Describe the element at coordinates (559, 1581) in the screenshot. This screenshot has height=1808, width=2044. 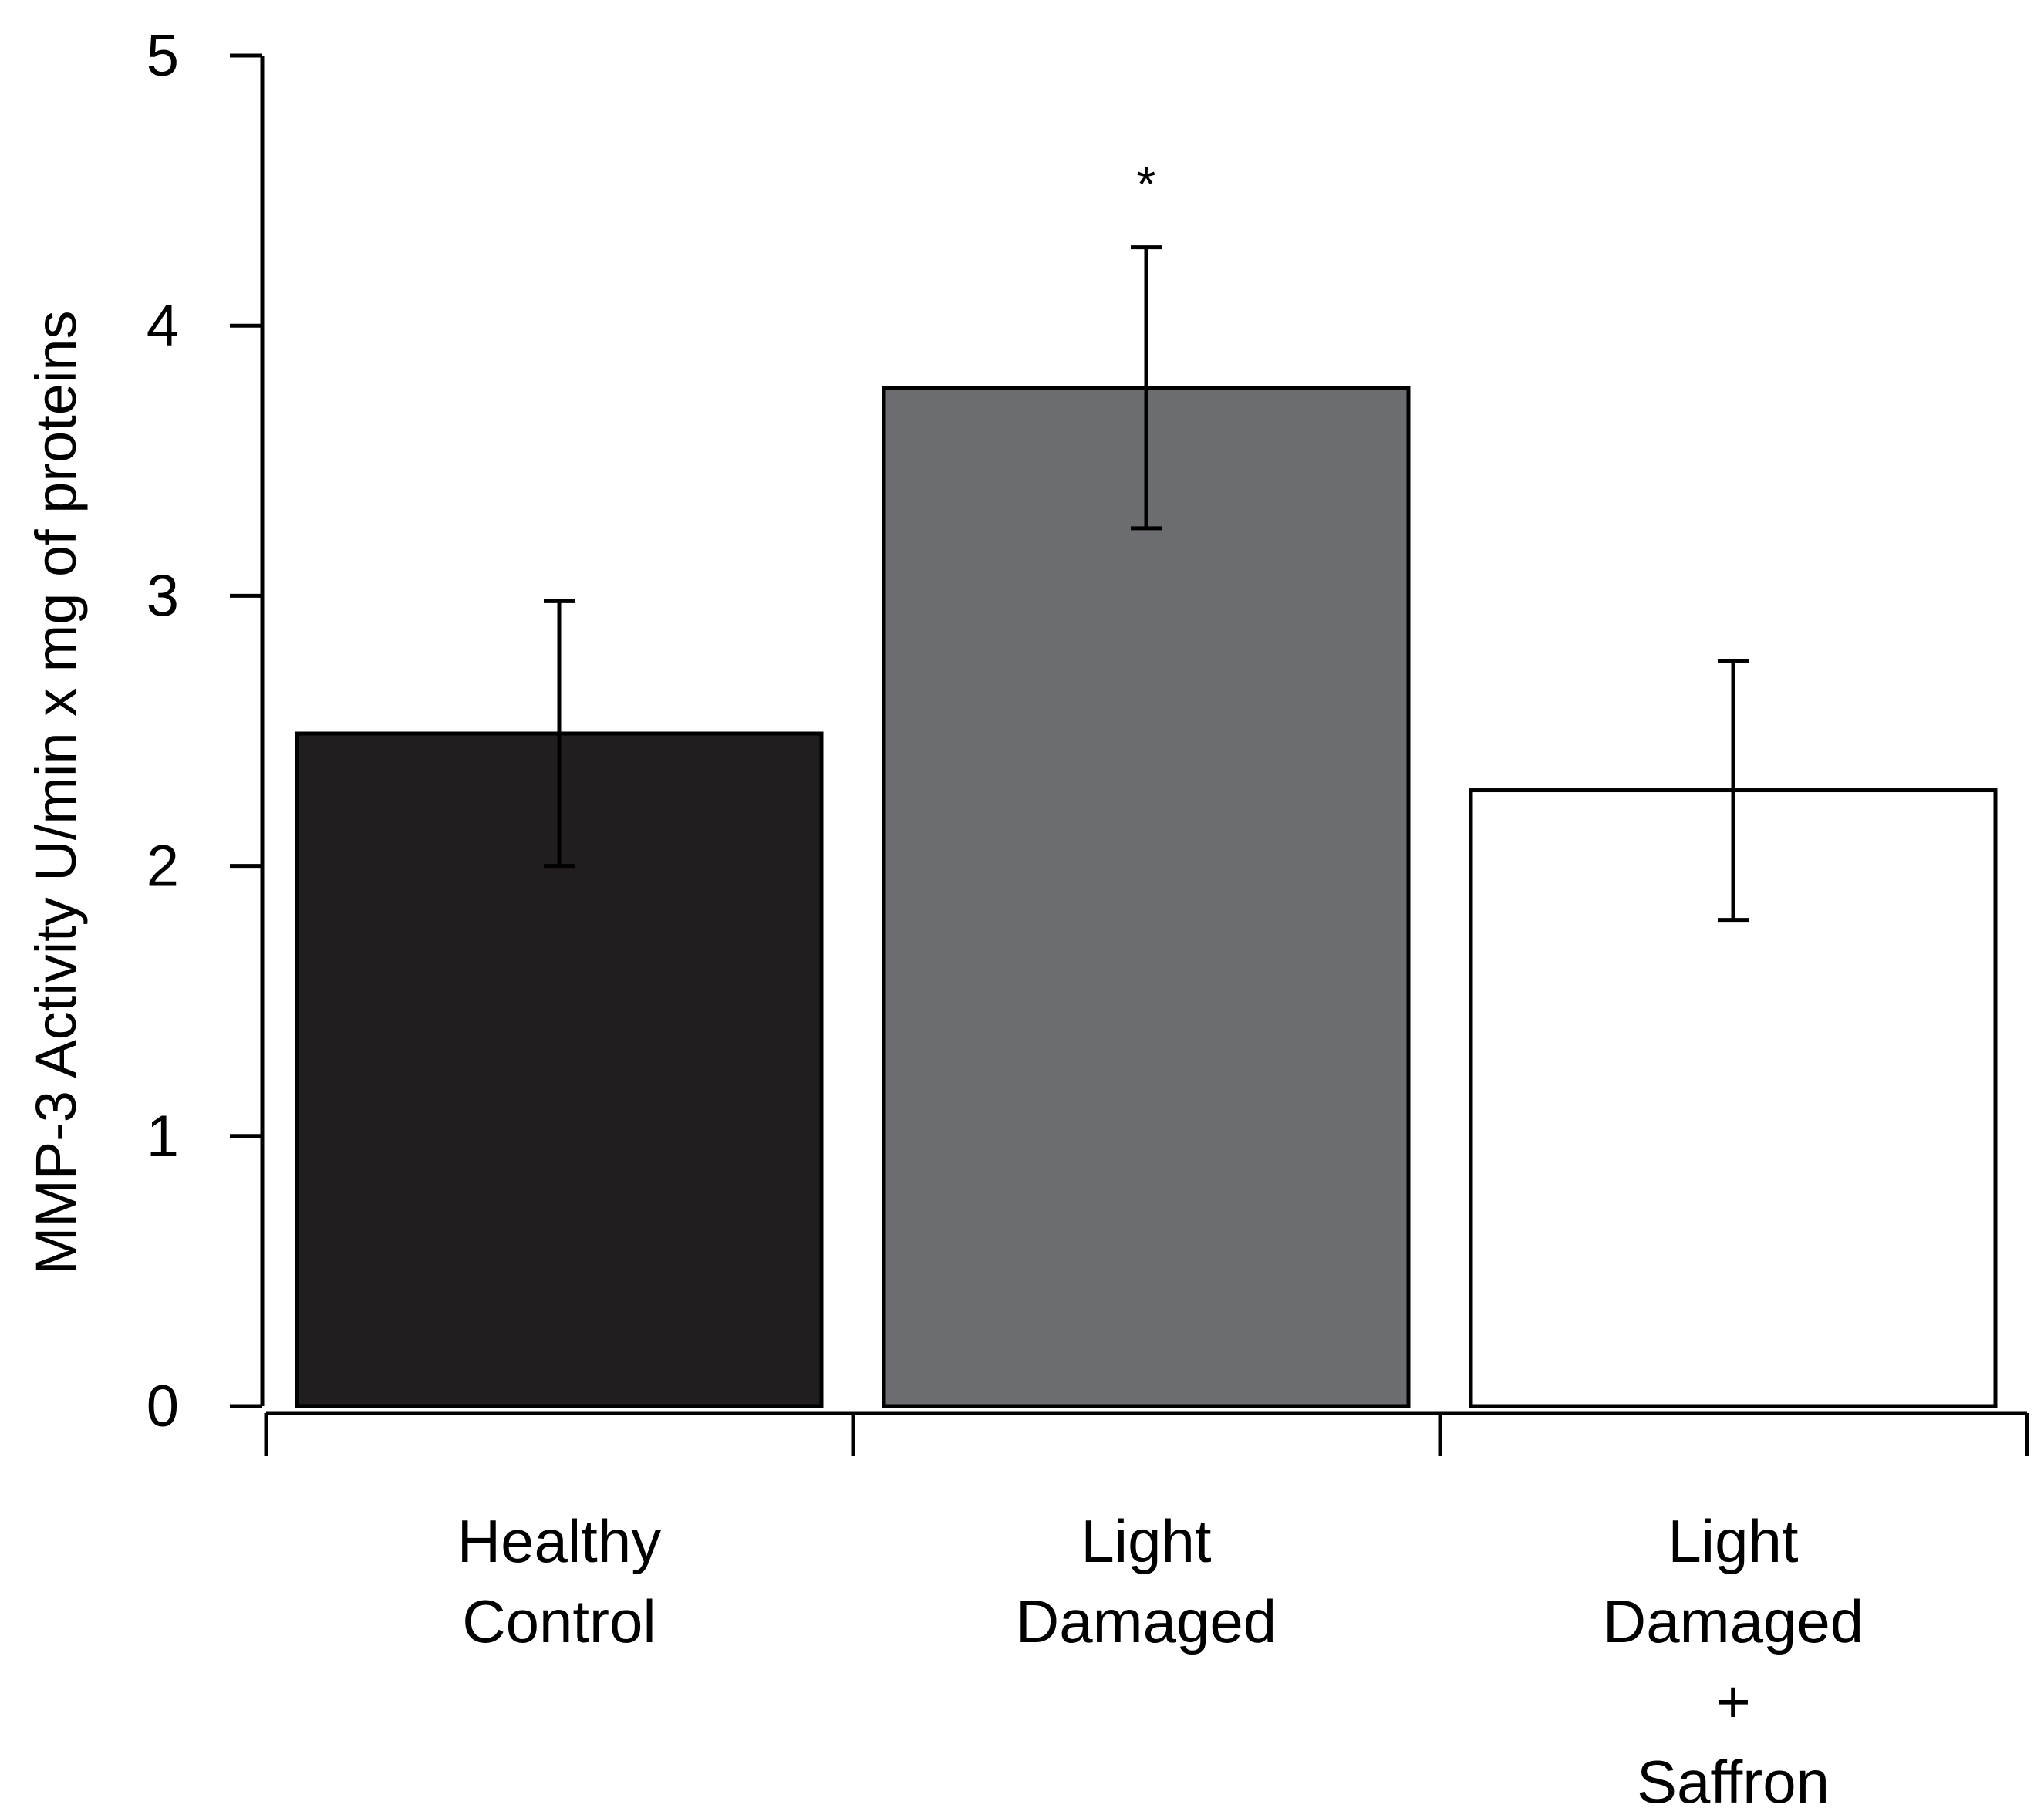
I see `category-label: Healthy Control` at that location.